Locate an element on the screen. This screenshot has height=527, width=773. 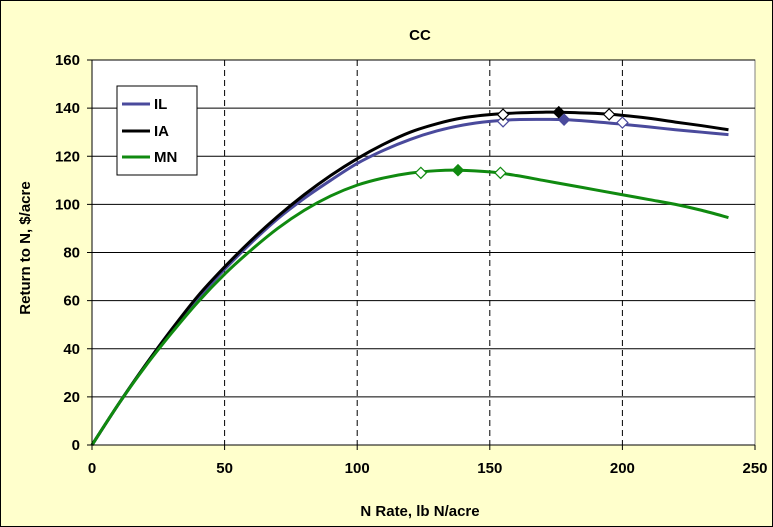
y-tick-label: 80 is located at coordinates (71, 253).